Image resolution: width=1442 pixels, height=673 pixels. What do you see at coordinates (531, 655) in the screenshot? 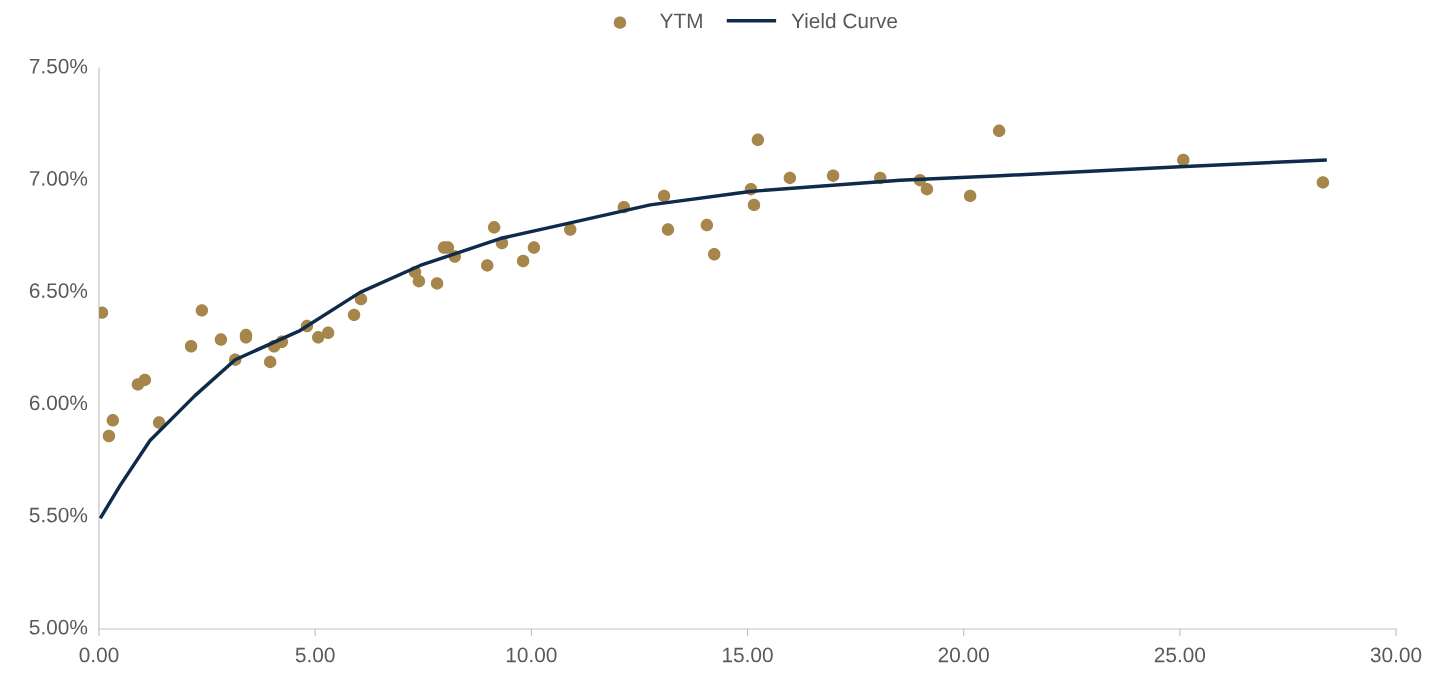
I see `x-tick-label: 10.00` at bounding box center [531, 655].